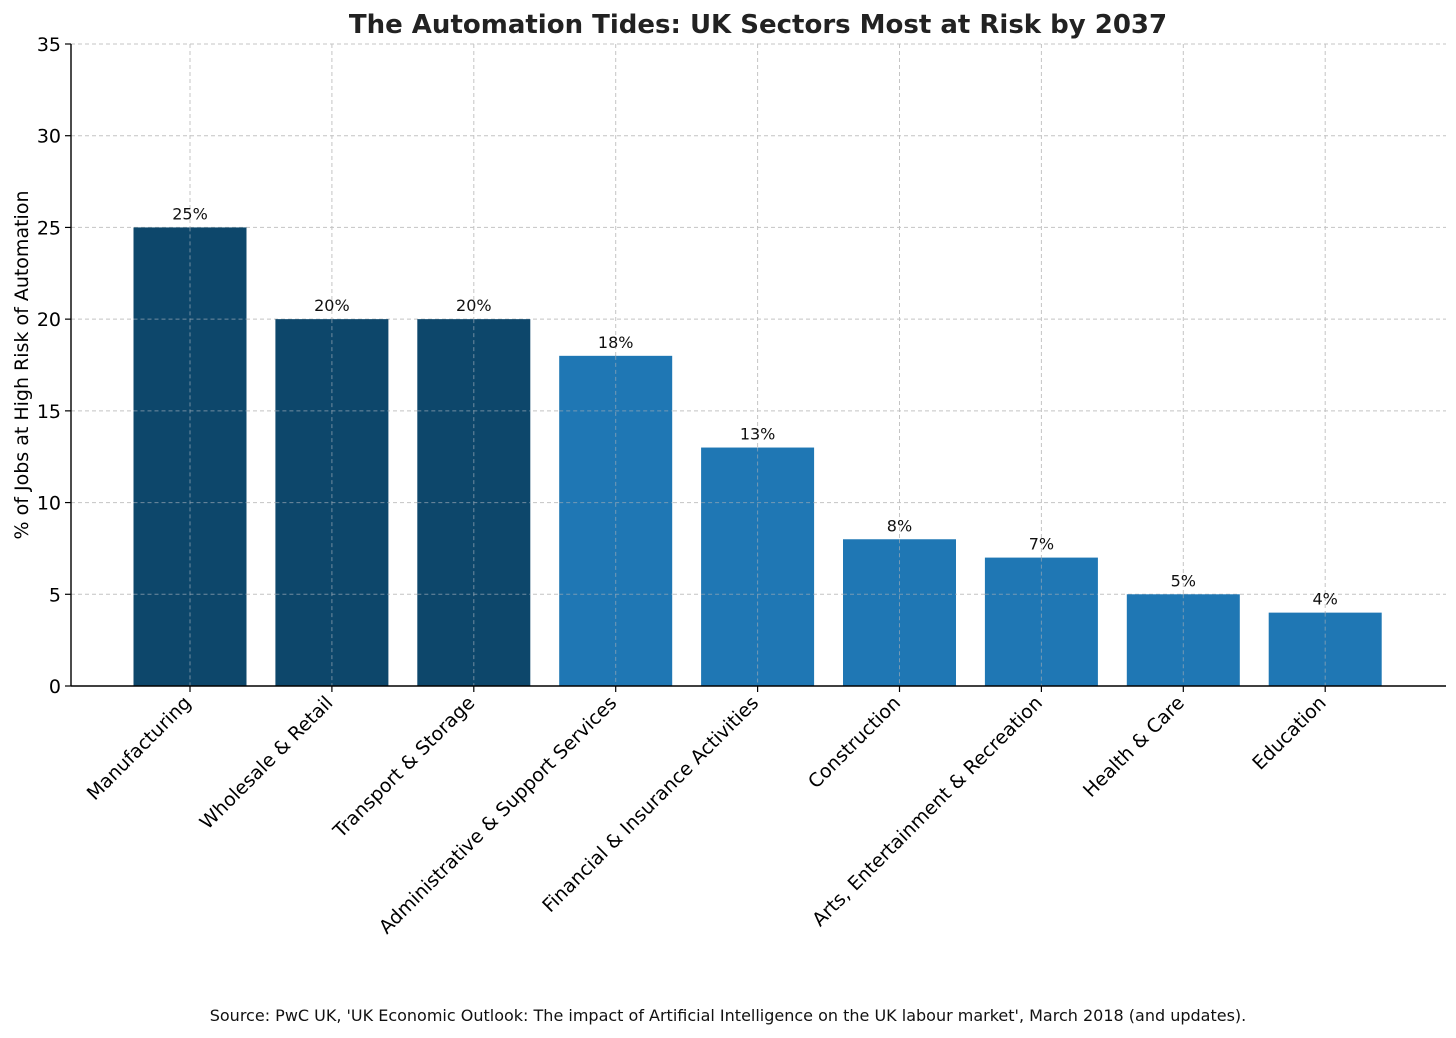  What do you see at coordinates (927, 811) in the screenshot?
I see `x-tick-label: Arts, Entertainment & Recreation` at bounding box center [927, 811].